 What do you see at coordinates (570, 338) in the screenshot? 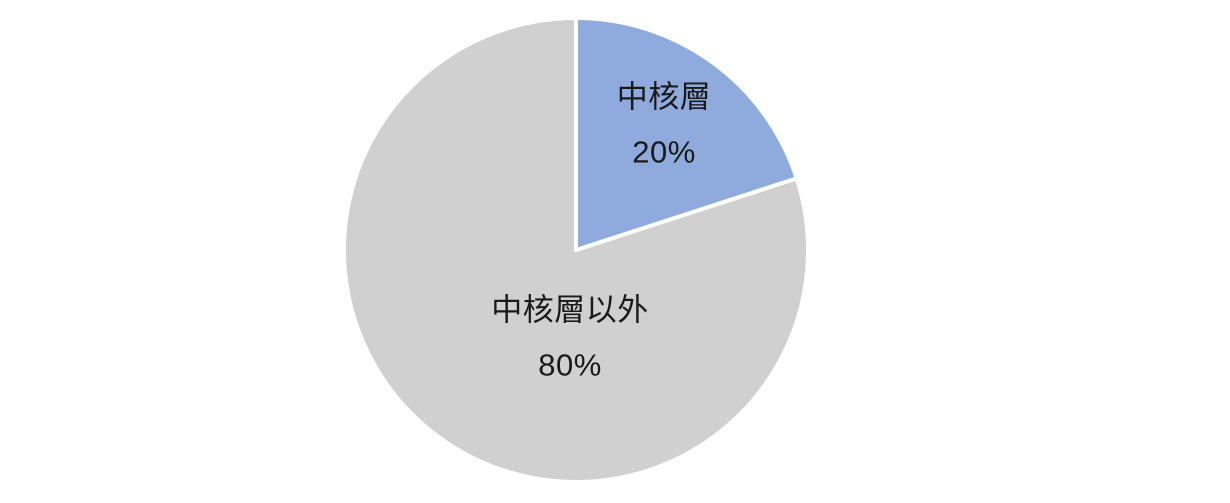
I see `pie-label-non-core: 中核層以外 80%` at bounding box center [570, 338].